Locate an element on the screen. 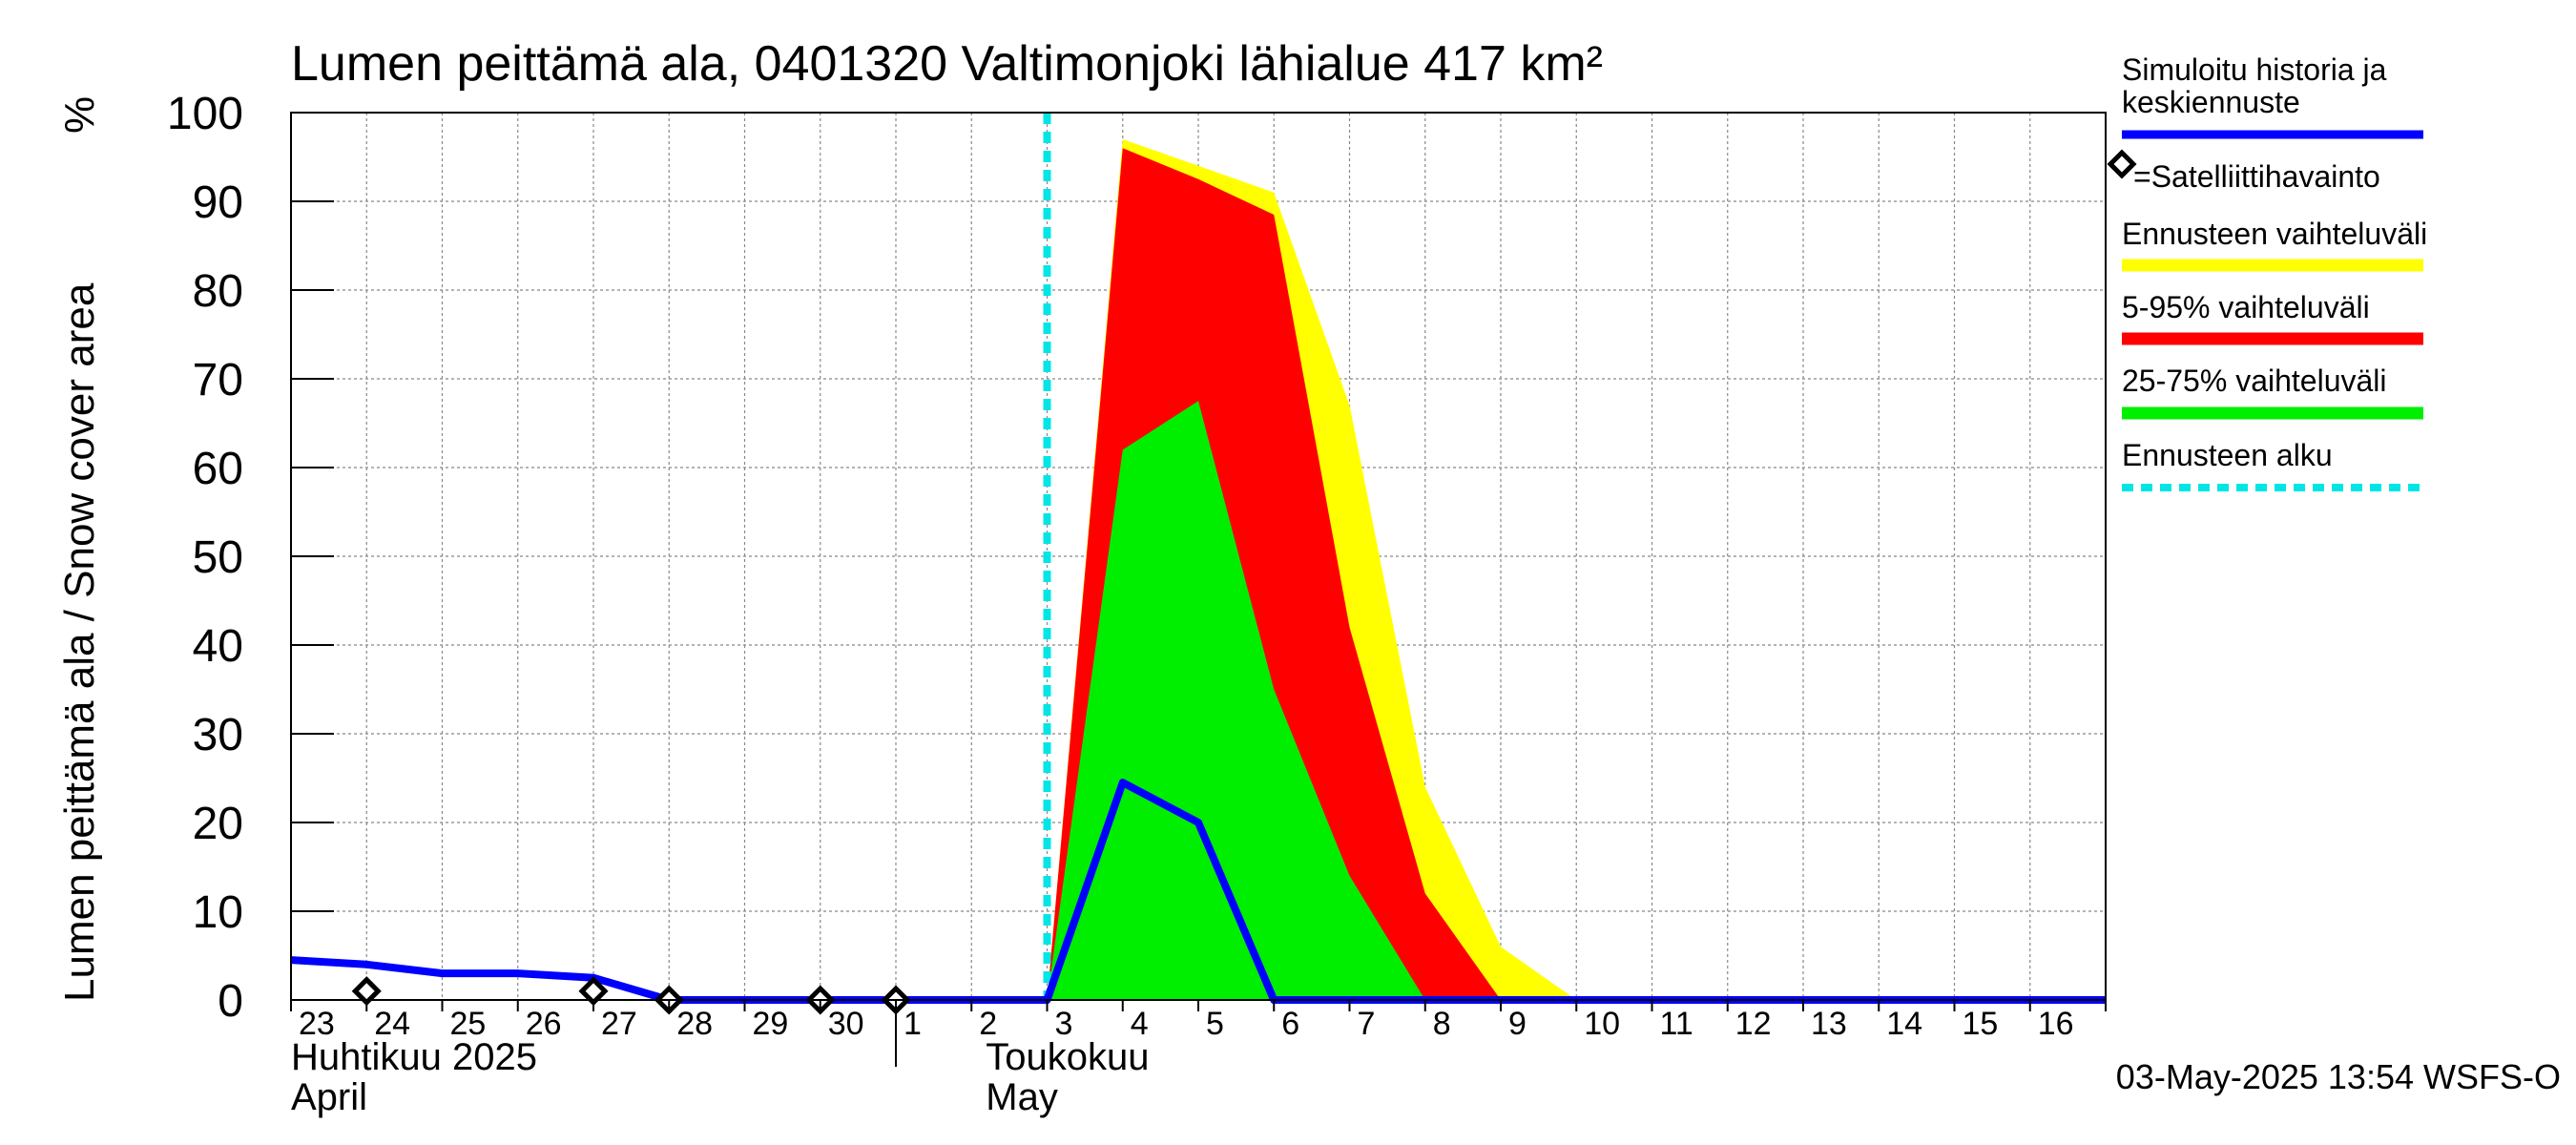 The image size is (2576, 1145). band-25-75-vaihteluv-li is located at coordinates (1274, 700).